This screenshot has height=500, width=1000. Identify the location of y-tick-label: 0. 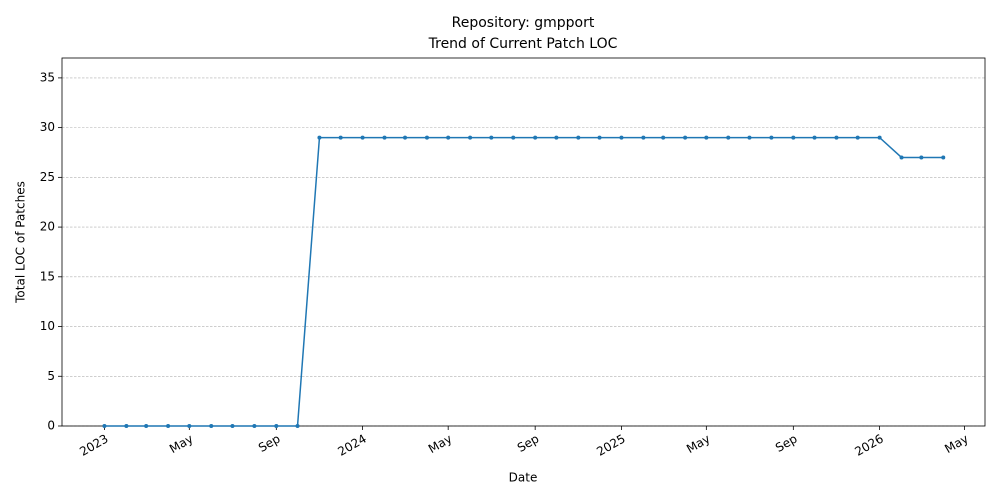
(51, 426).